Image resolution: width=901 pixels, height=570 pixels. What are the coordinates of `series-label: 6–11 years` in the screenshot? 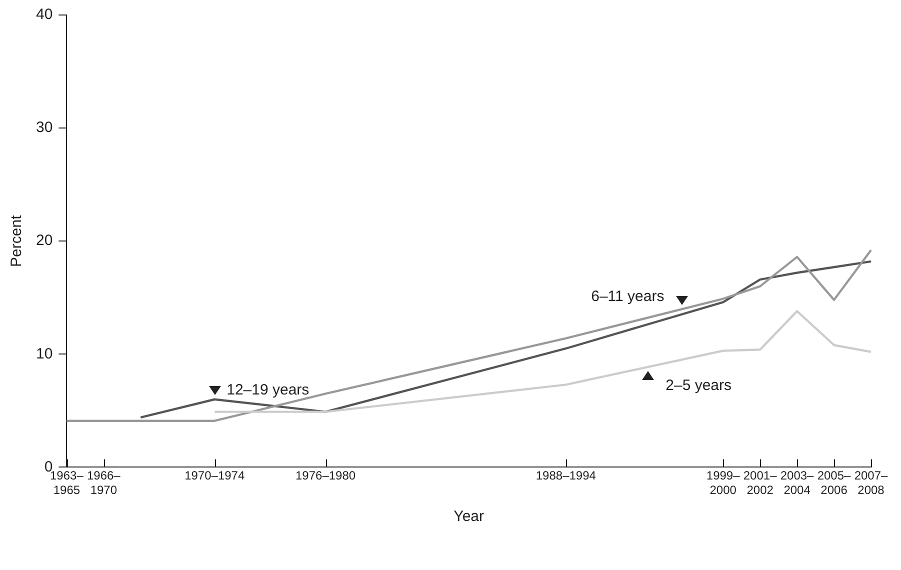 It's located at (627, 297).